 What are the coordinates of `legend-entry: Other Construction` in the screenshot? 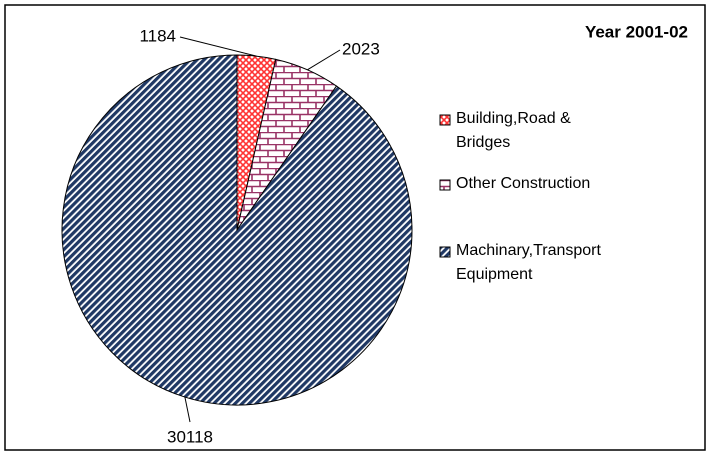 It's located at (523, 183).